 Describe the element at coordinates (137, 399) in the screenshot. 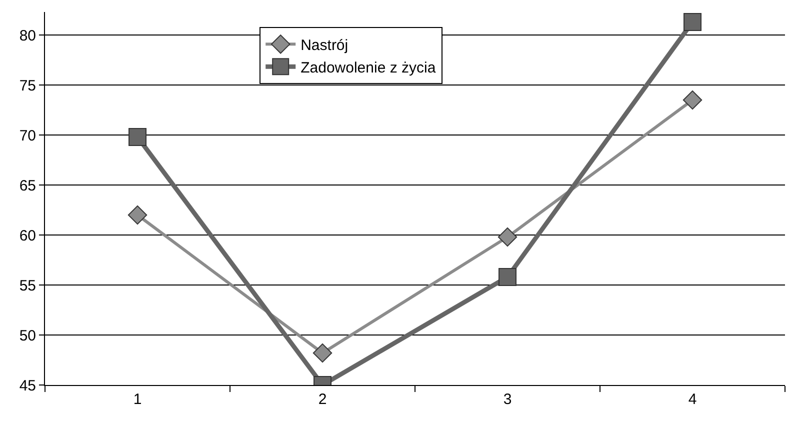

I see `x-tick-label: 1` at that location.